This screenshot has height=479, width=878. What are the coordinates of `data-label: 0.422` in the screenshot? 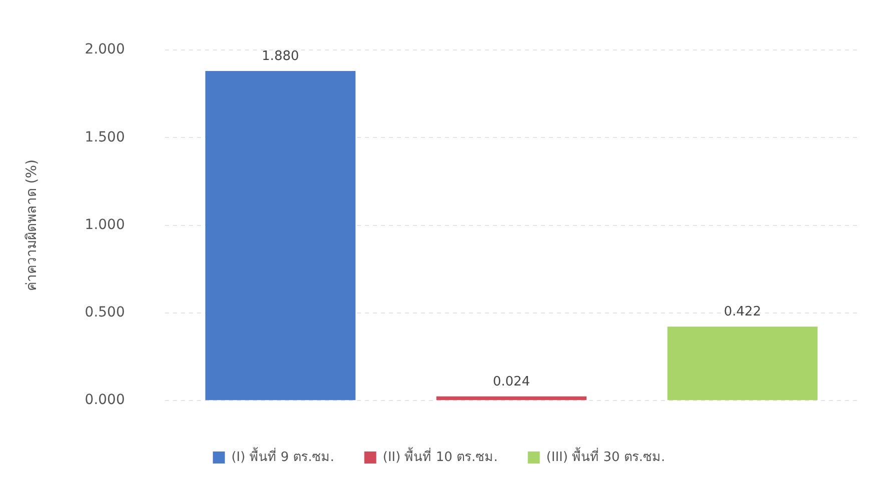 It's located at (743, 312).